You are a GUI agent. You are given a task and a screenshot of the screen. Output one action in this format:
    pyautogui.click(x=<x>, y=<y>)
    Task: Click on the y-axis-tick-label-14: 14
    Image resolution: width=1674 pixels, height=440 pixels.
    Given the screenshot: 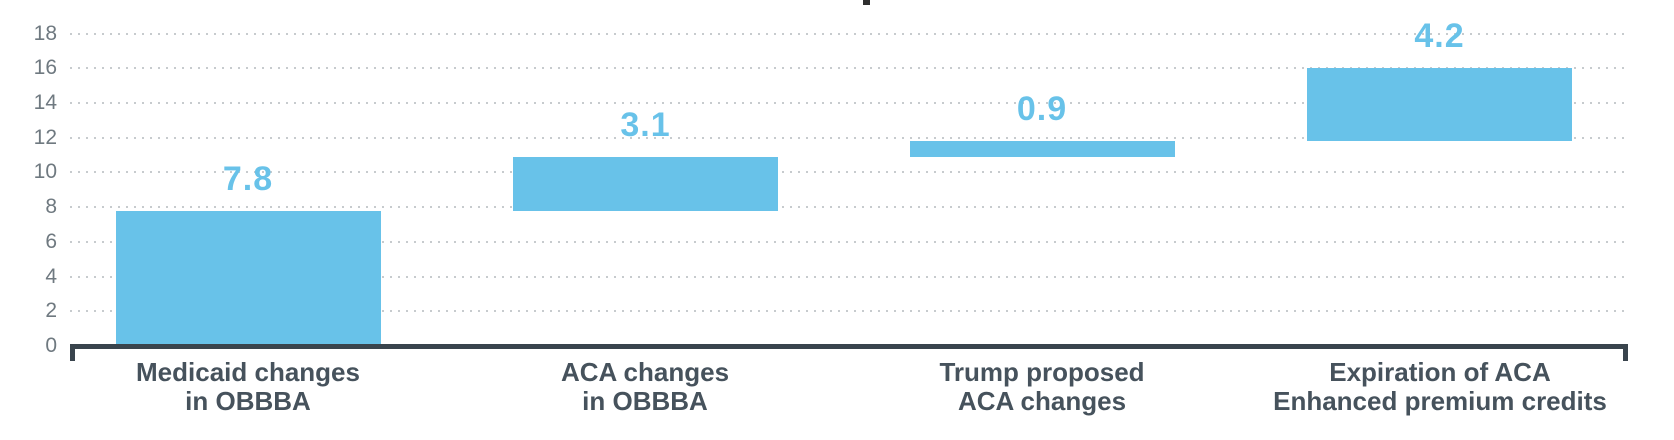 What is the action you would take?
    pyautogui.click(x=45, y=102)
    